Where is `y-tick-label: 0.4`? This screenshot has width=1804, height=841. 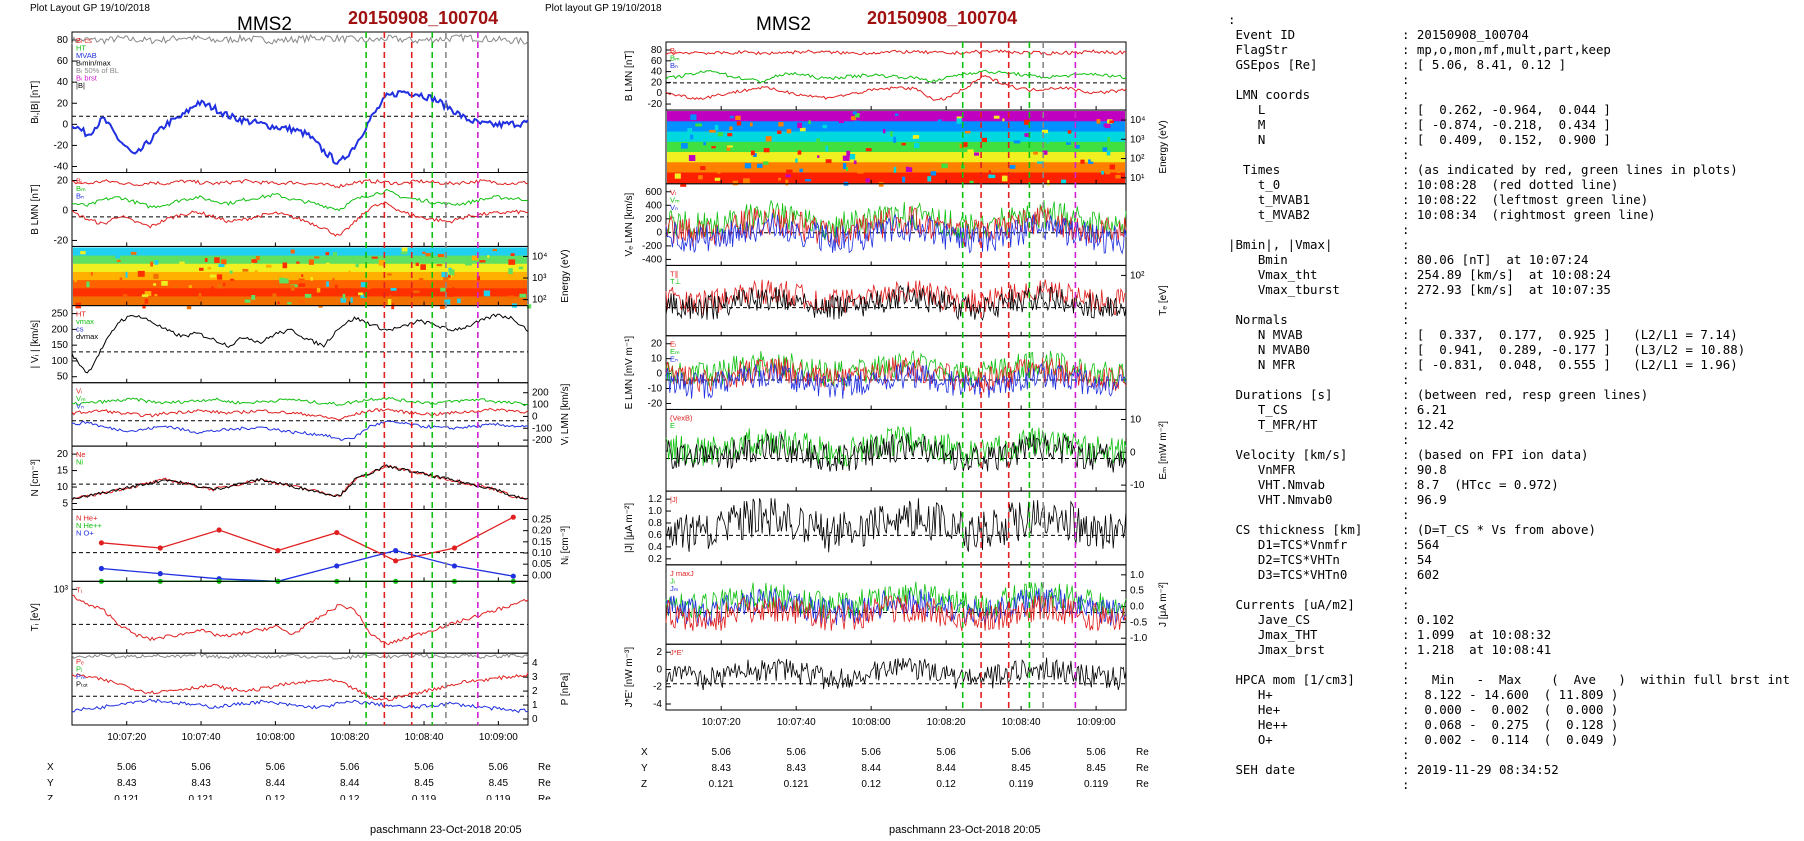
y-tick-label: 0.4 is located at coordinates (655, 547).